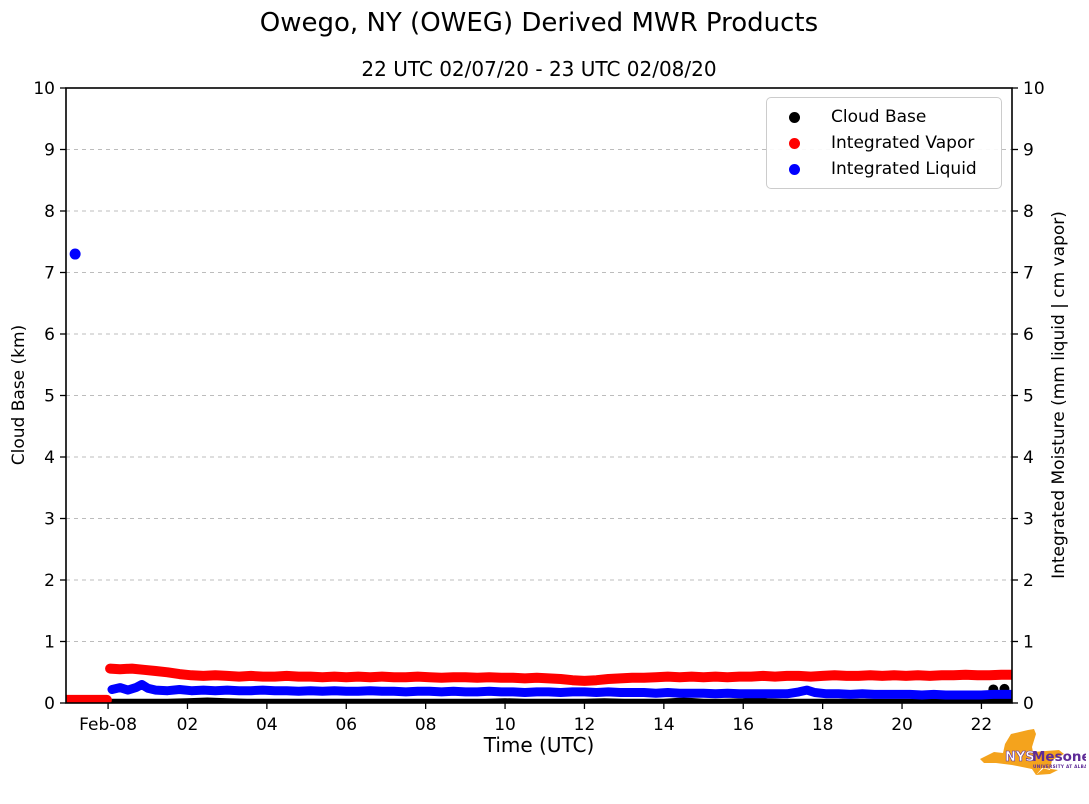 The image size is (1089, 804). What do you see at coordinates (1028, 397) in the screenshot?
I see `y-tick-label-right: 5` at bounding box center [1028, 397].